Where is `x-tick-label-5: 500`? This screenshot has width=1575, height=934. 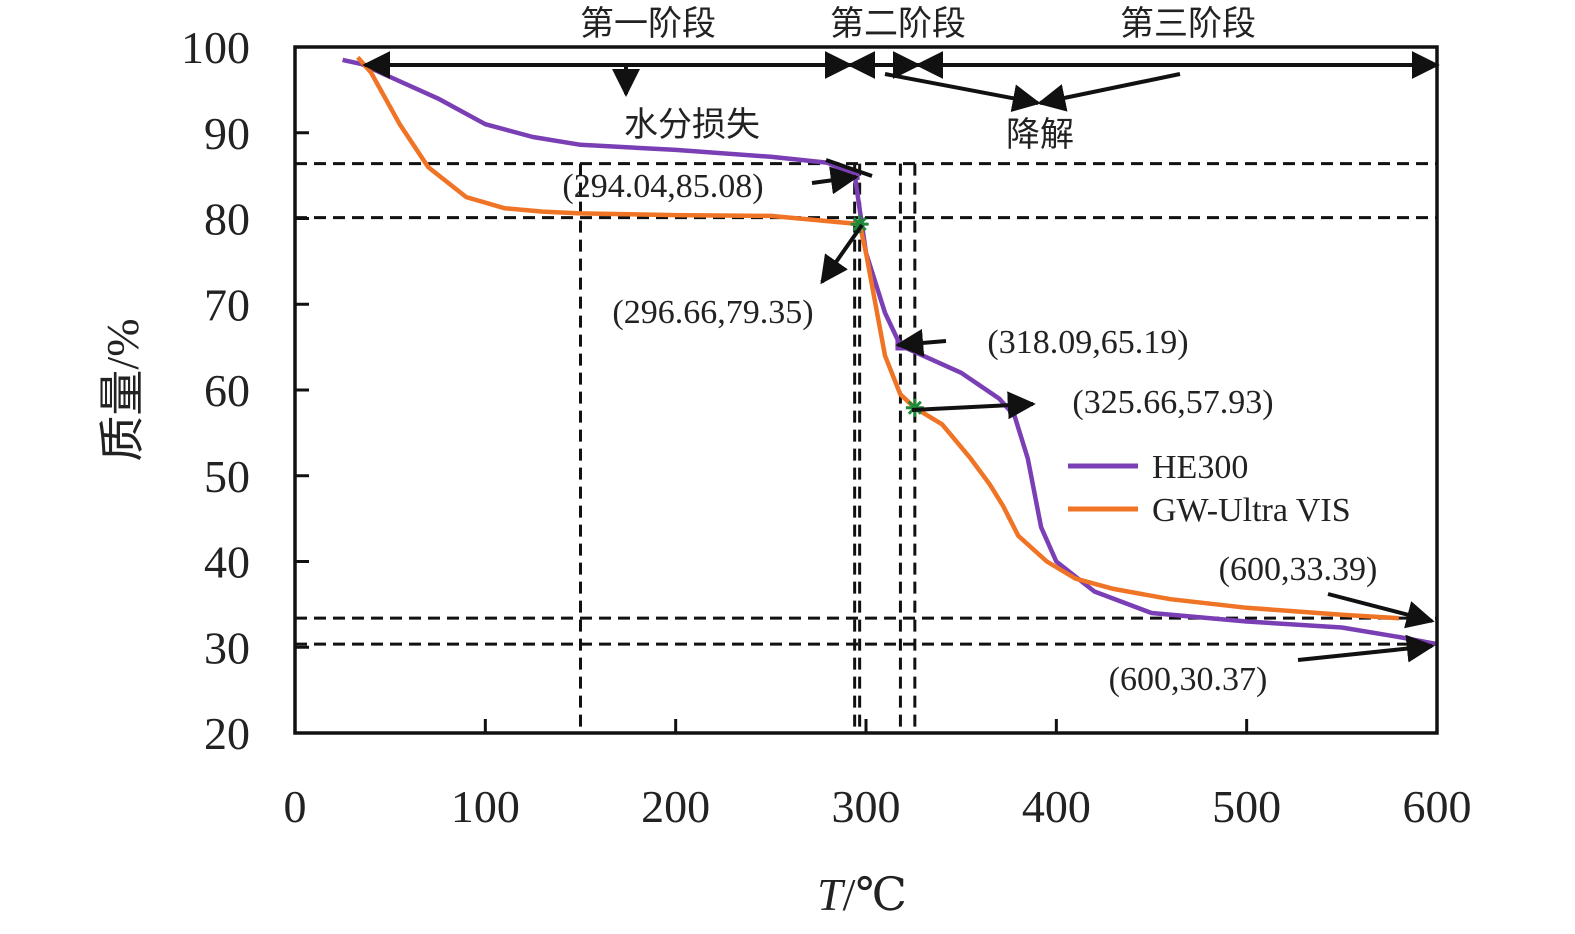 x-tick-label-5: 500 is located at coordinates (1246, 806).